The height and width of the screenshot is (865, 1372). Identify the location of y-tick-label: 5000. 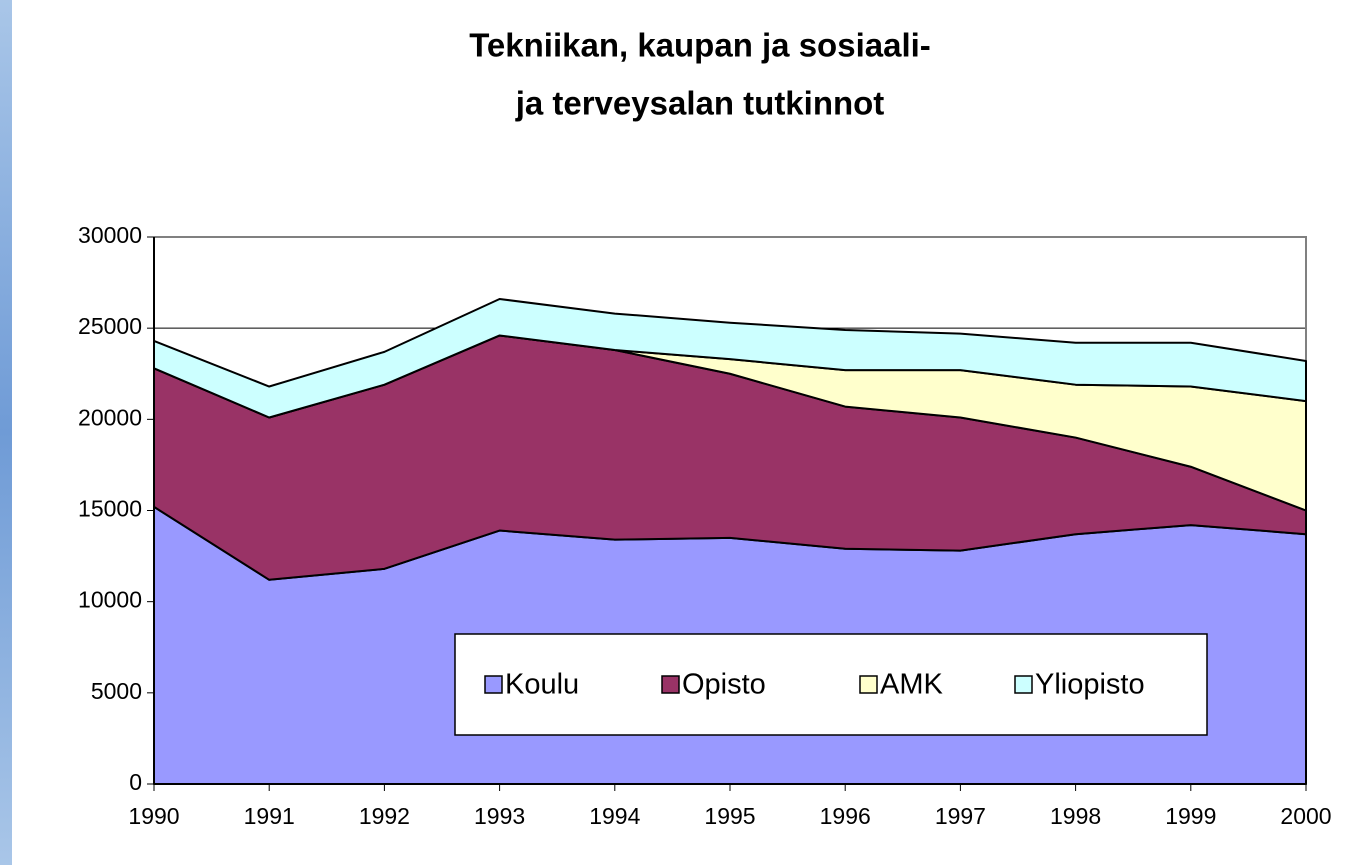
(116, 691).